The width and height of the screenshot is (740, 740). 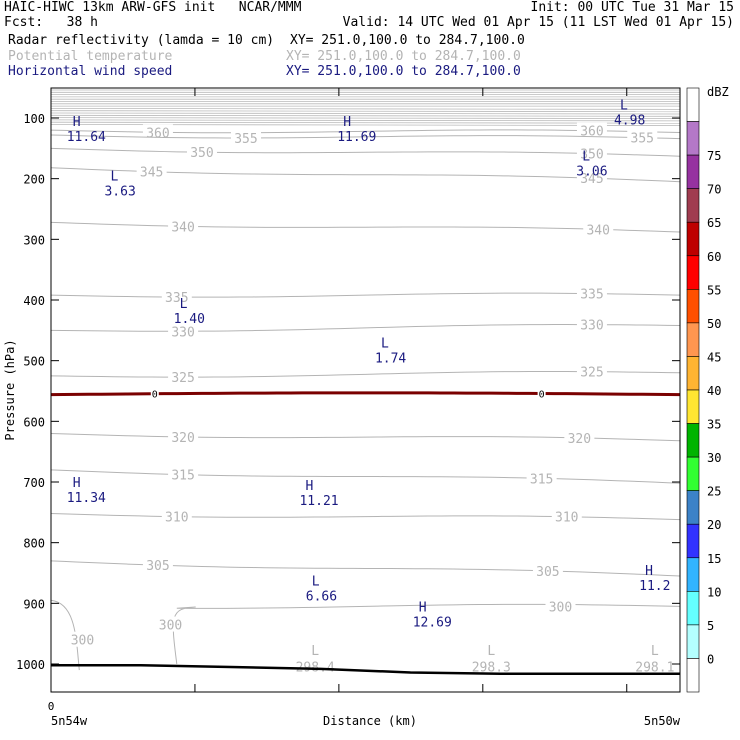 What do you see at coordinates (119, 192) in the screenshot?
I see `wind-extremum-value-4: 3.63` at bounding box center [119, 192].